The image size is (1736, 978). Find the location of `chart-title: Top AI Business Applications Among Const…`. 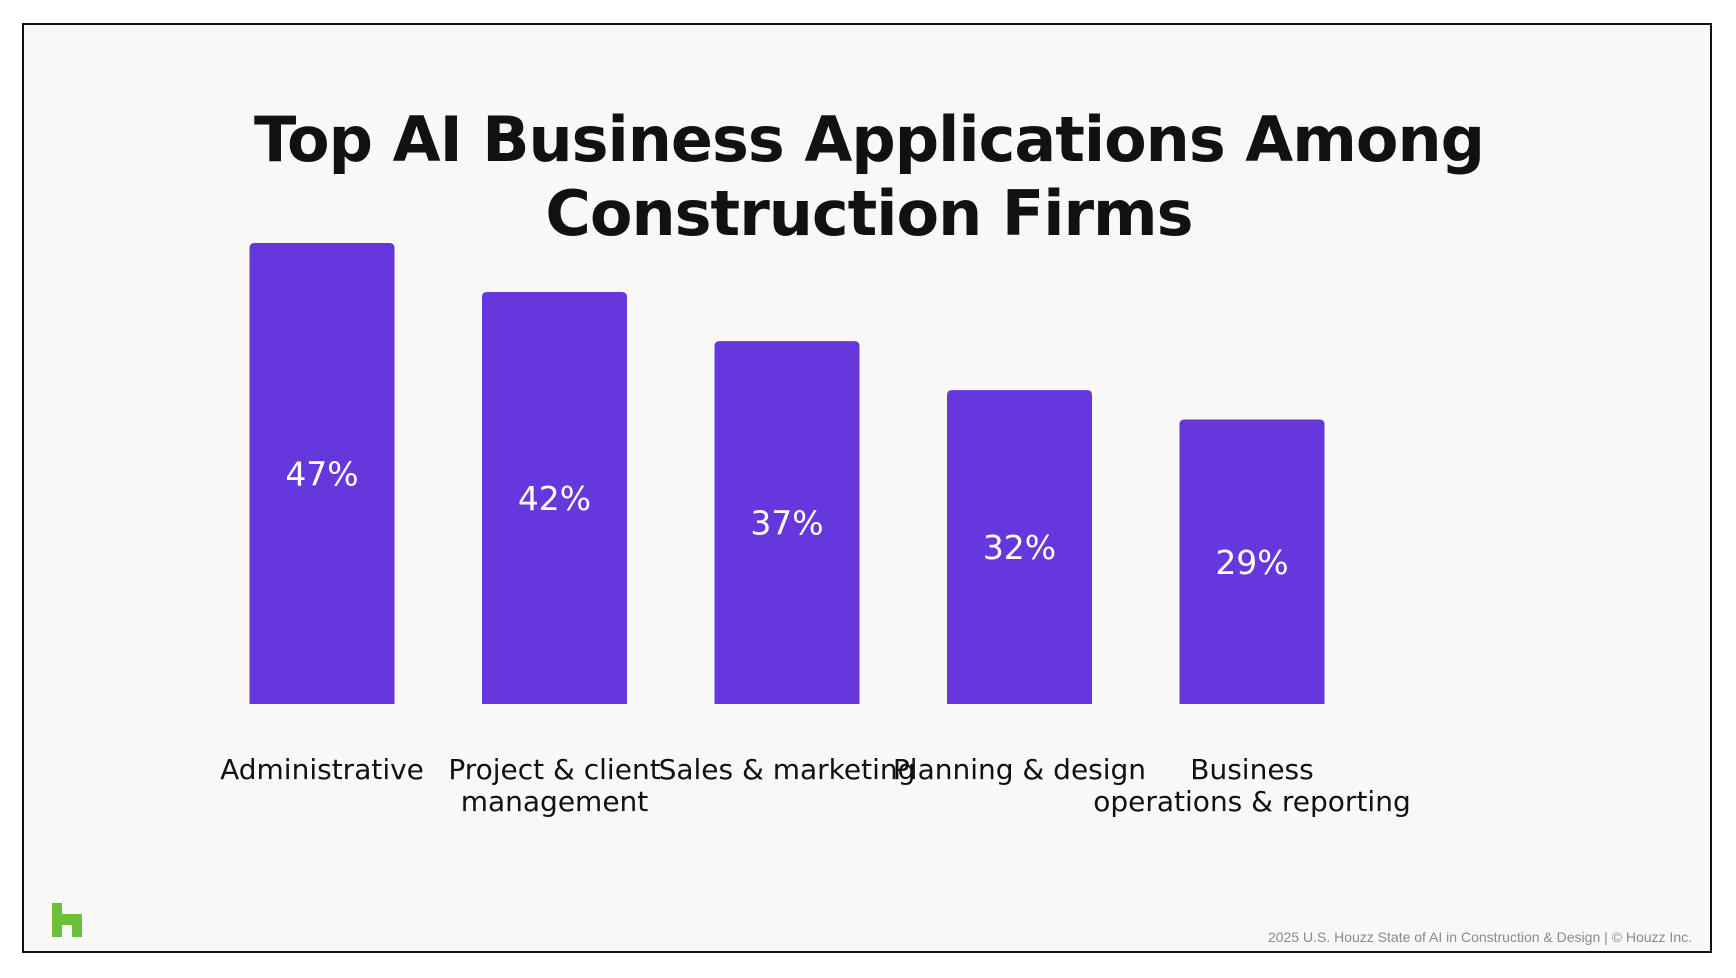

chart-title: Top AI Business Applications Among Const… is located at coordinates (867, 177).